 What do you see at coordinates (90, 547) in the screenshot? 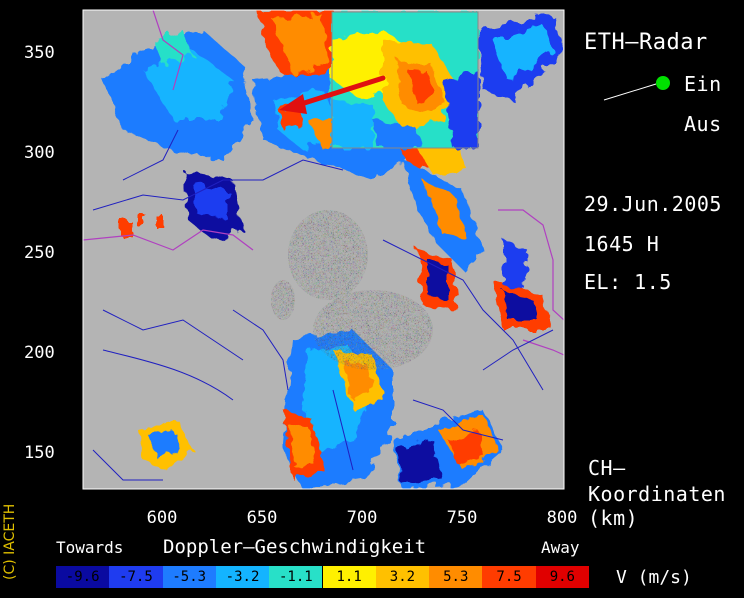
I see `legend-towards-label: Towards` at bounding box center [90, 547].